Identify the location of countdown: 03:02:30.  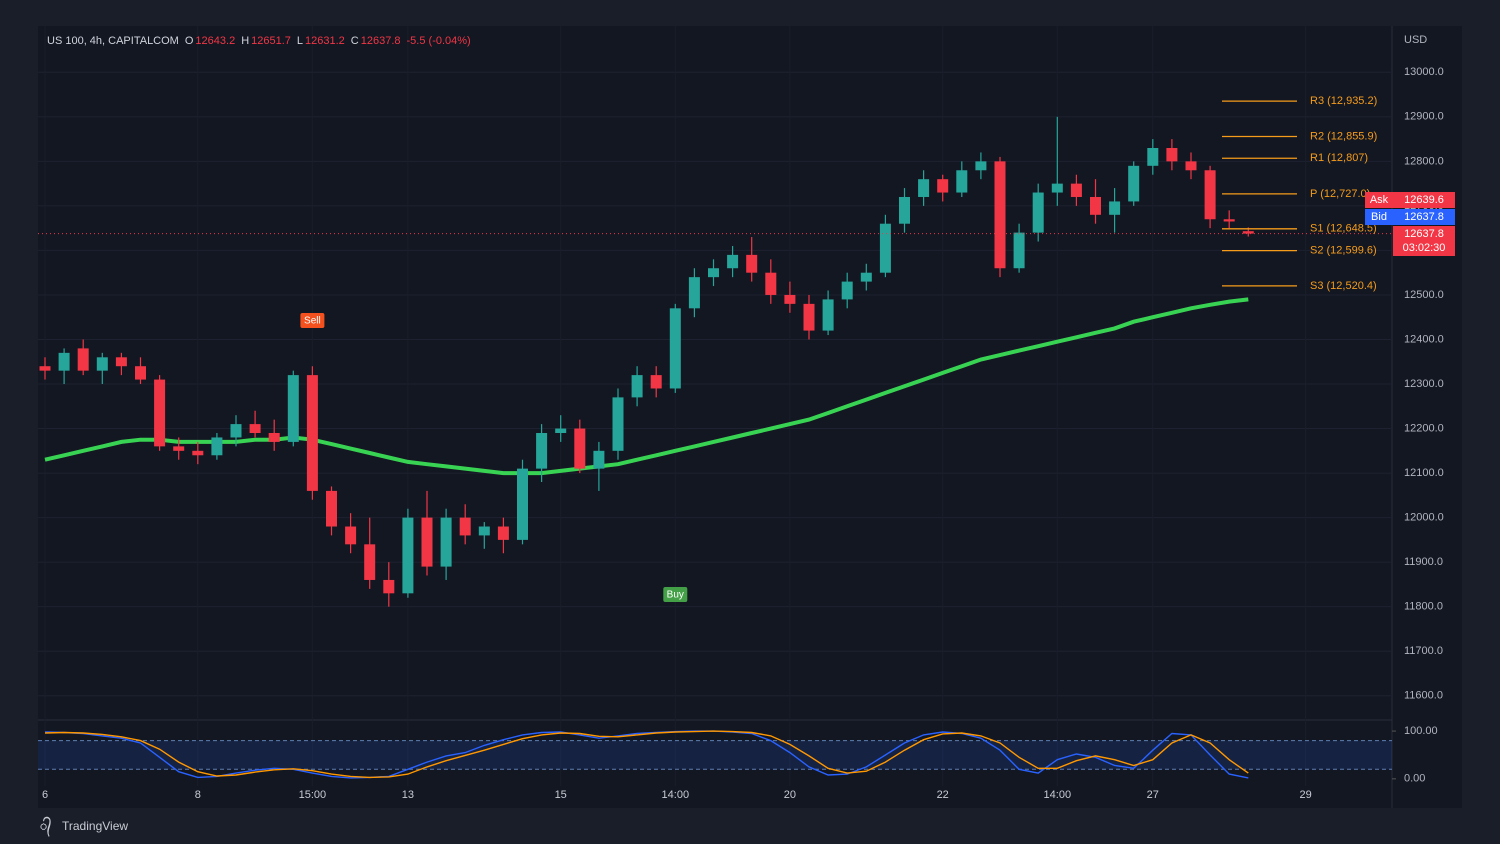
(1424, 248).